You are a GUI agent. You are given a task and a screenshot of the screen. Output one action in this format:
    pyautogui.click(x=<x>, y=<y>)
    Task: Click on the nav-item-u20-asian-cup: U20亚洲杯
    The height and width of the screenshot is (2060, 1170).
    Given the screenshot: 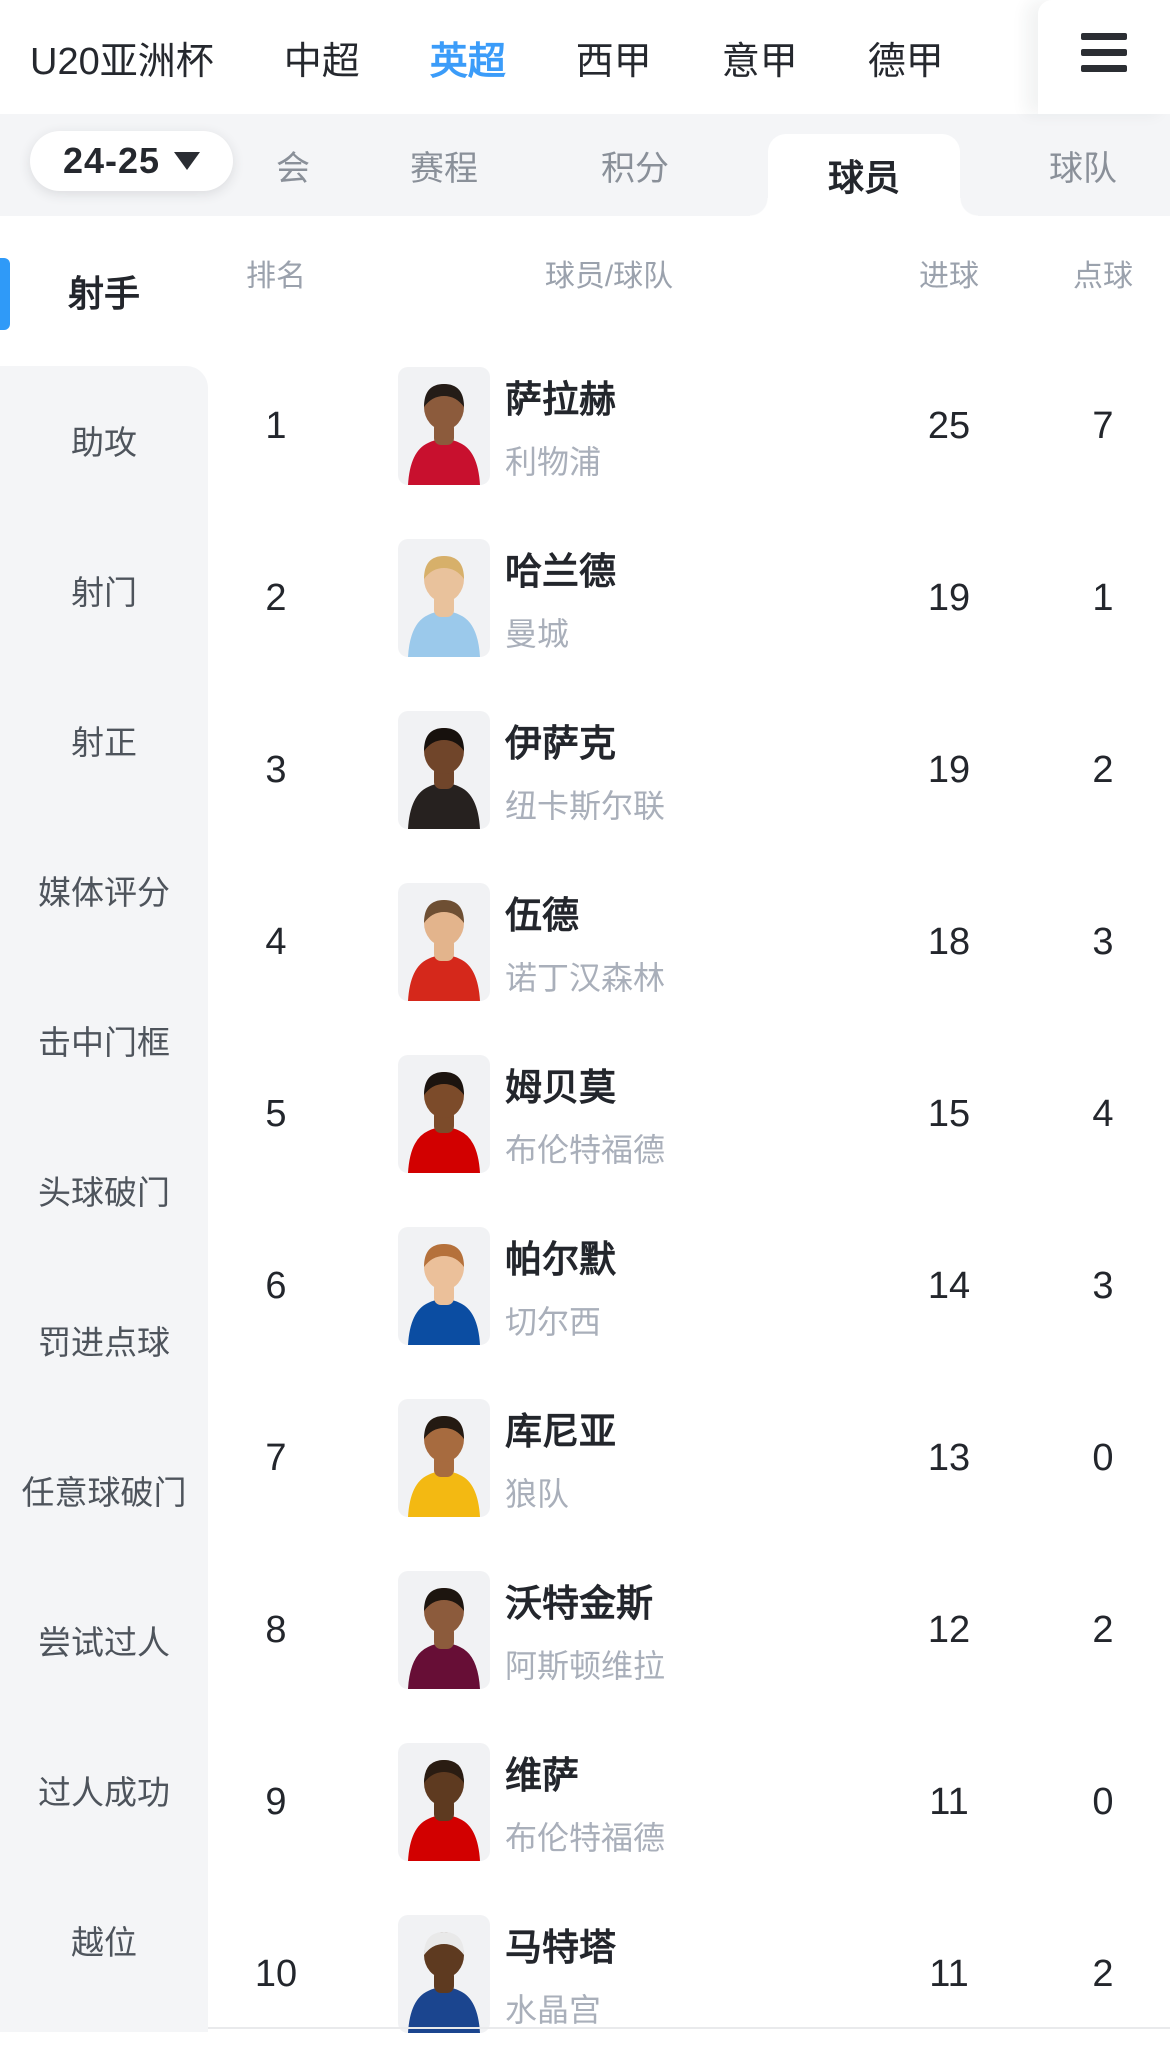 What is the action you would take?
    pyautogui.click(x=122, y=61)
    